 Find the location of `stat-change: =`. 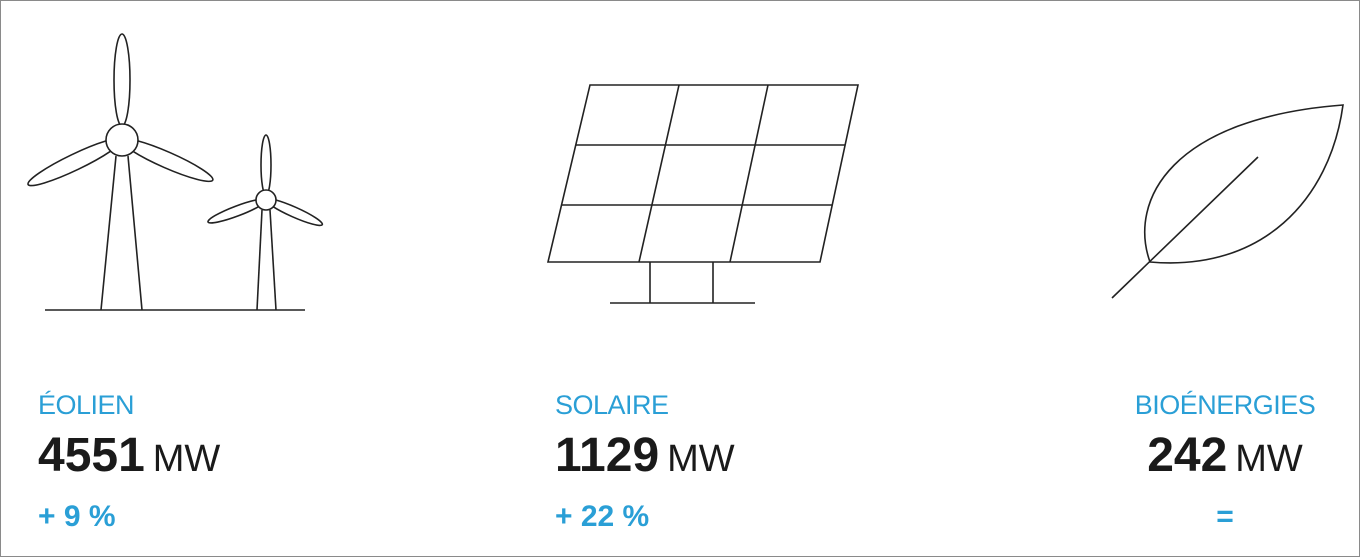

stat-change: = is located at coordinates (1225, 516).